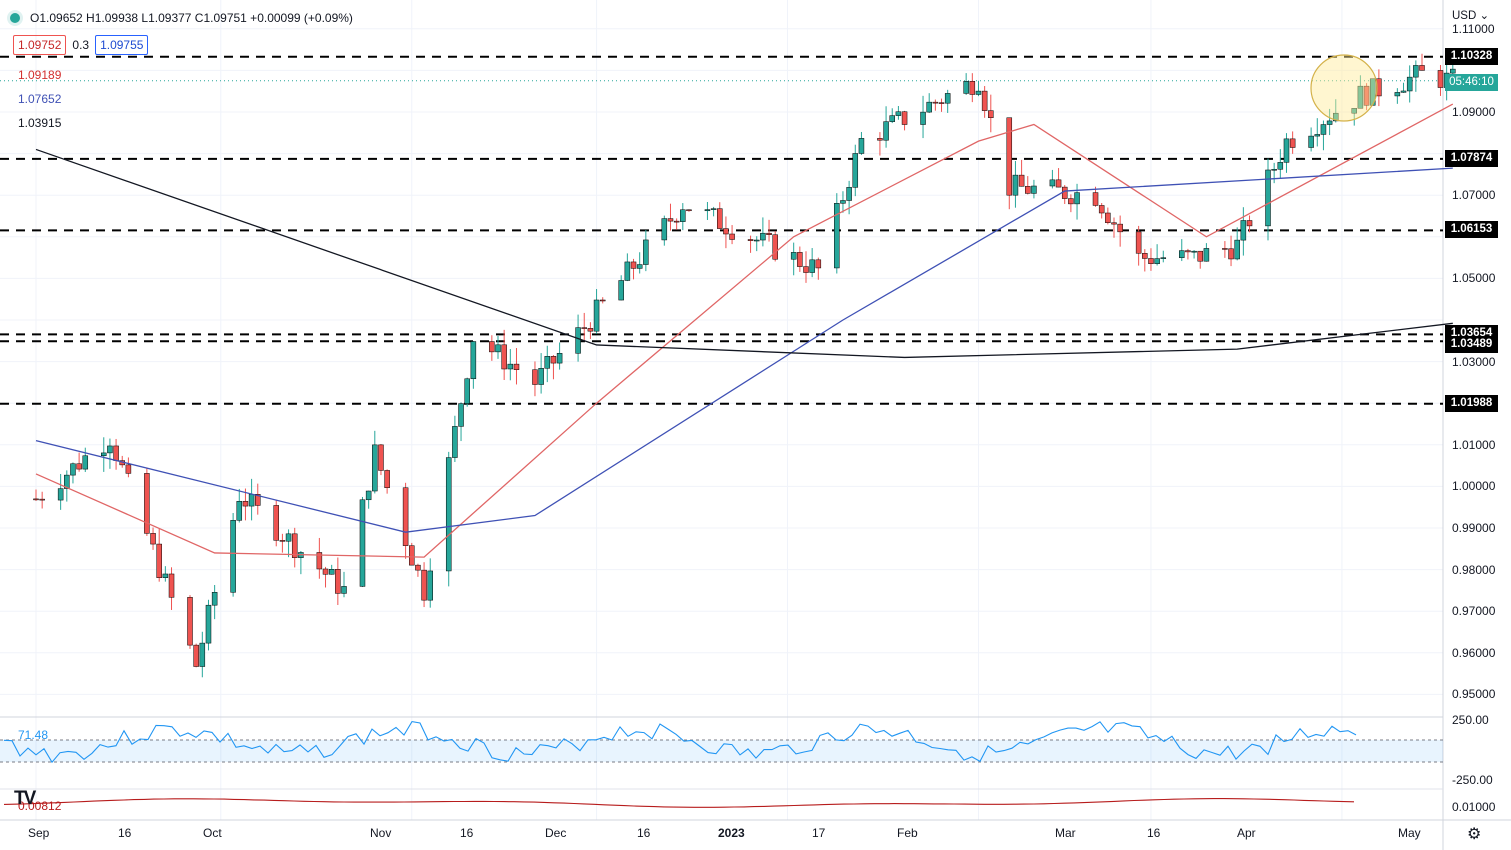 The height and width of the screenshot is (850, 1511). Describe the element at coordinates (1474, 444) in the screenshot. I see `price-tick: 1.01000` at that location.